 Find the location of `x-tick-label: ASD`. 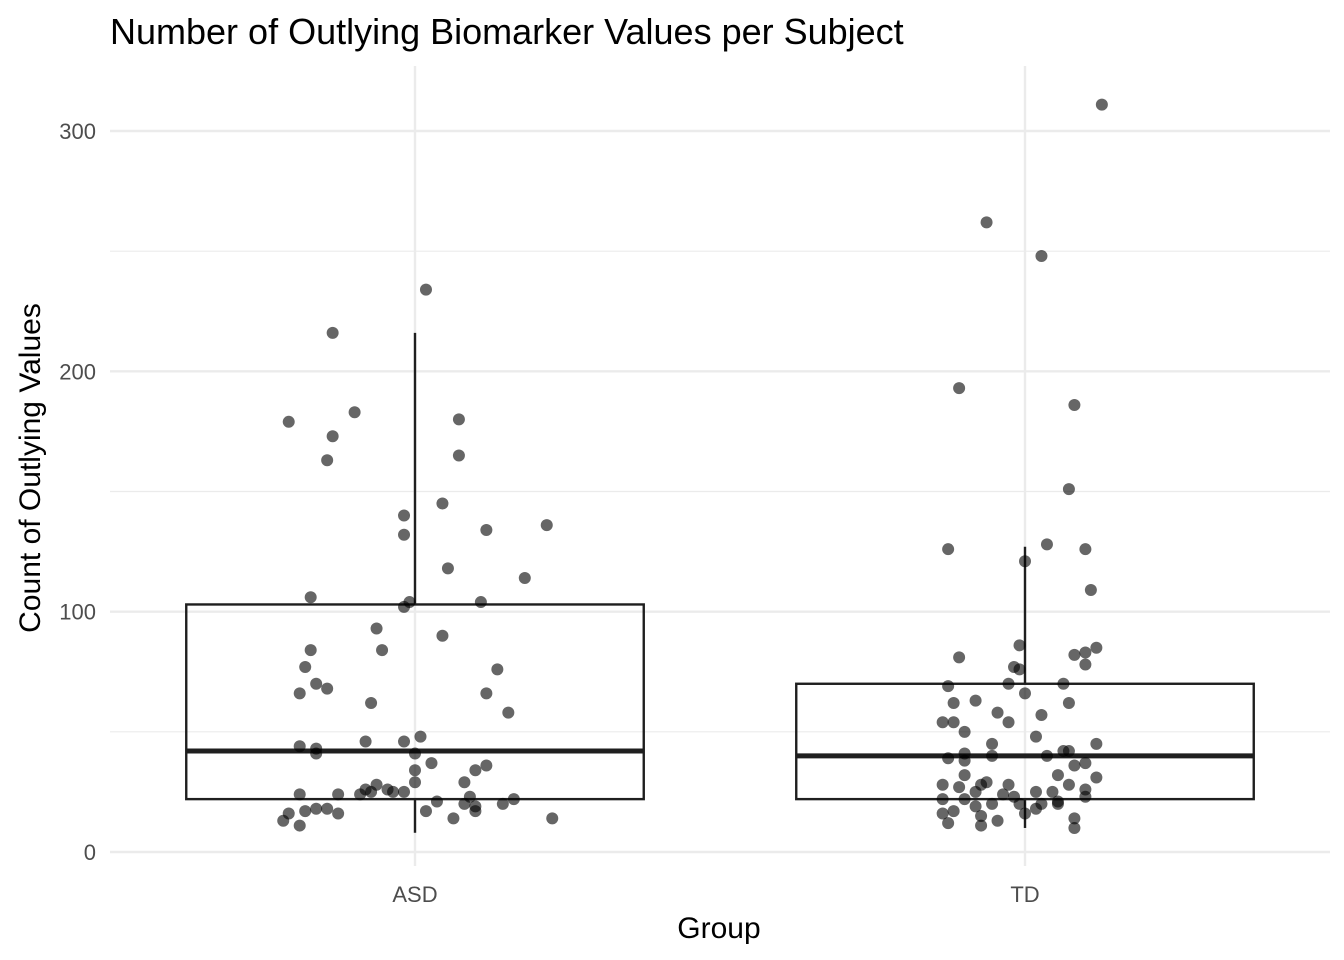

x-tick-label: ASD is located at coordinates (414, 894).